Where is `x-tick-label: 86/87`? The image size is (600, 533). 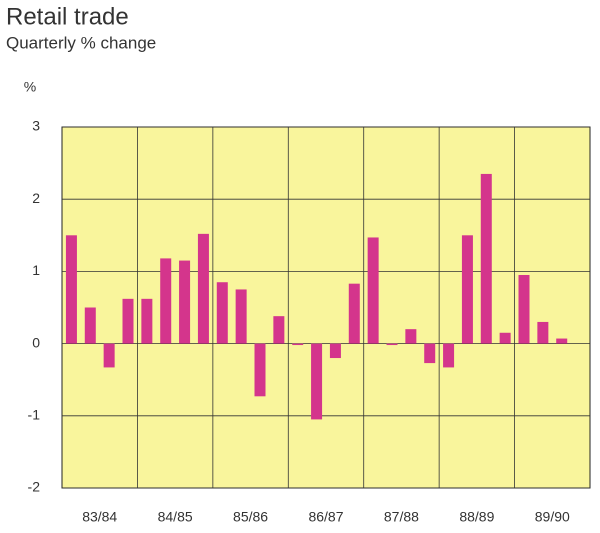 x-tick-label: 86/87 is located at coordinates (325, 517).